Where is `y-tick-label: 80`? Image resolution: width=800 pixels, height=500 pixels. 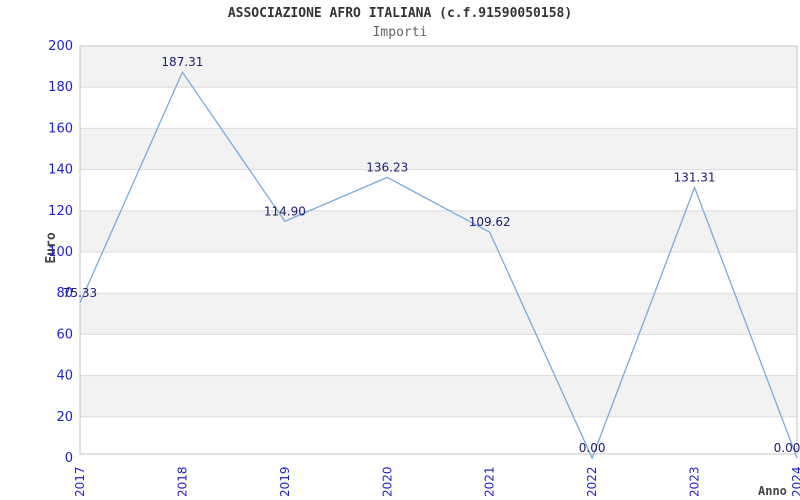
y-tick-label: 80 is located at coordinates (64, 293).